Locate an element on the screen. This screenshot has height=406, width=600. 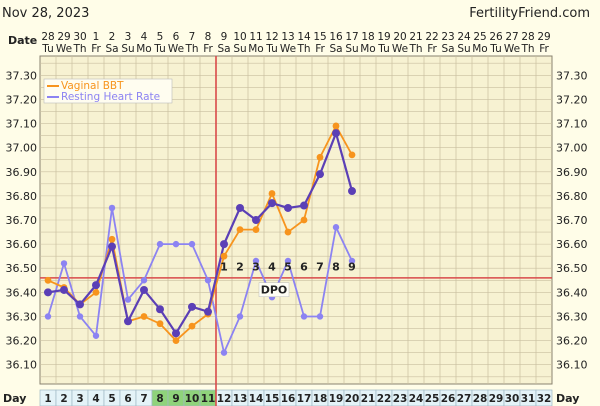
day-label: 22 is located at coordinates (384, 399).